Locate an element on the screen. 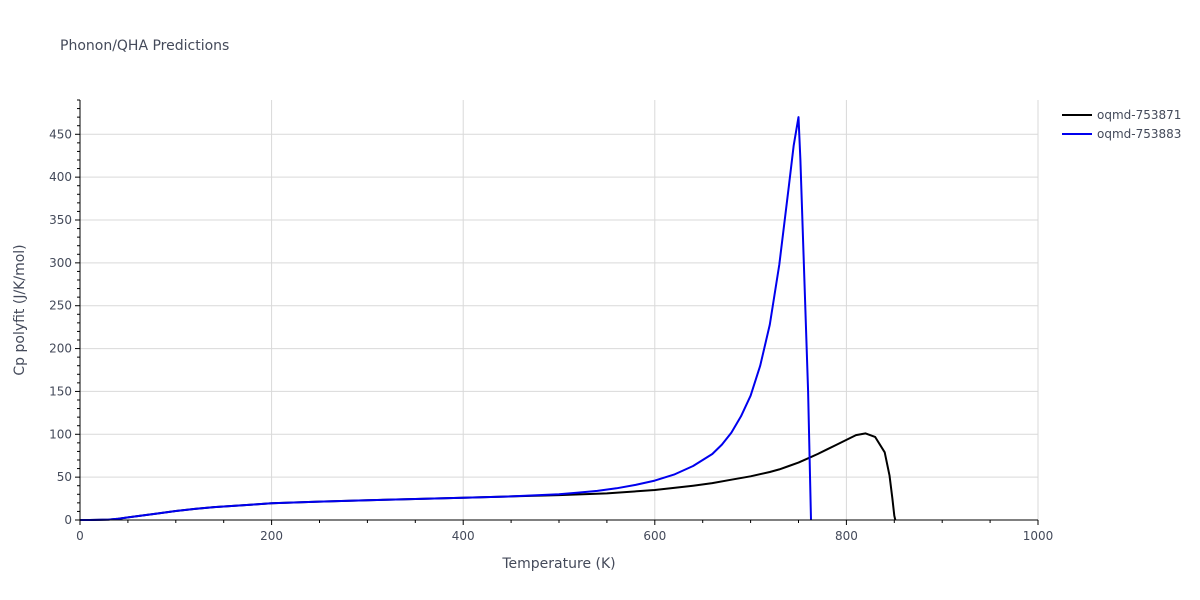 This screenshot has height=600, width=1200. y-axis-title: Cp polyfit (J/K/mol) is located at coordinates (20, 309).